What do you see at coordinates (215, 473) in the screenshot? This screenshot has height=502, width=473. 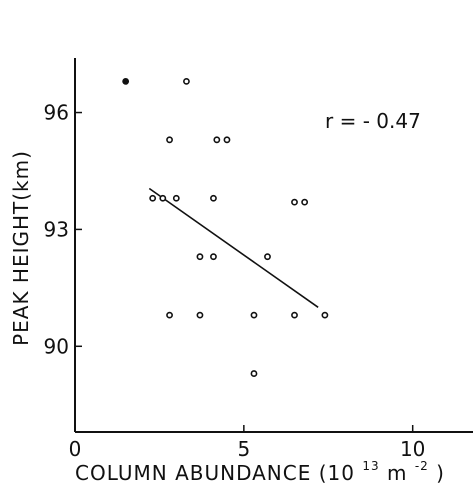 I see `x-axis-title-main: COLUMN ABUNDANCE (10` at bounding box center [215, 473].